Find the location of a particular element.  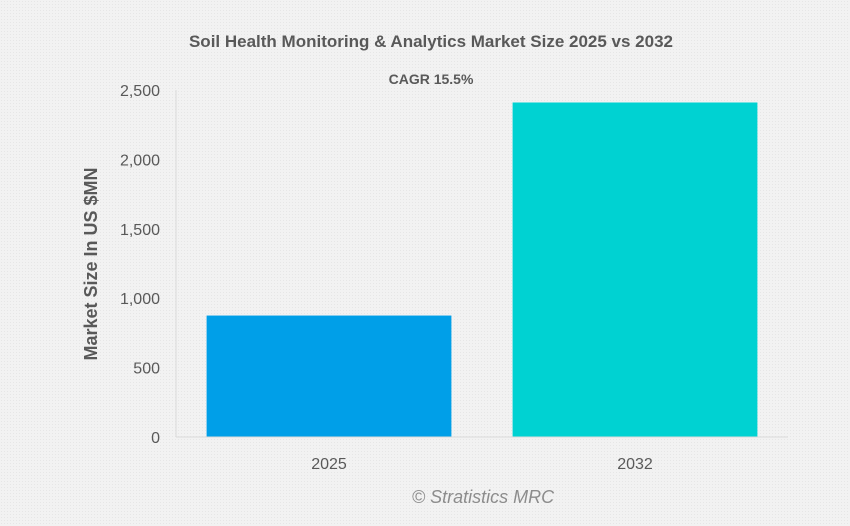

y-tick-label: 2,500 is located at coordinates (140, 91).